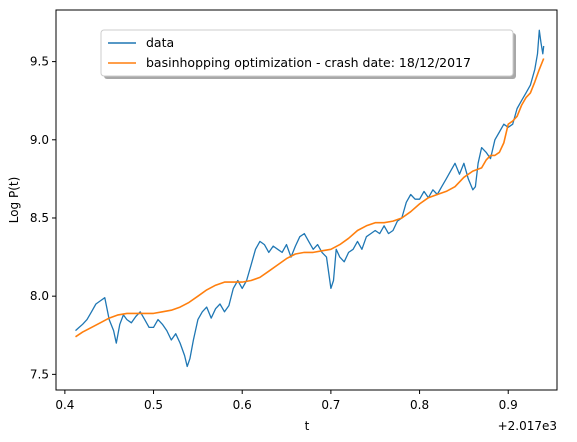 This screenshot has width=577, height=442. I want to click on y-tick-label: 8.0, so click(39, 296).